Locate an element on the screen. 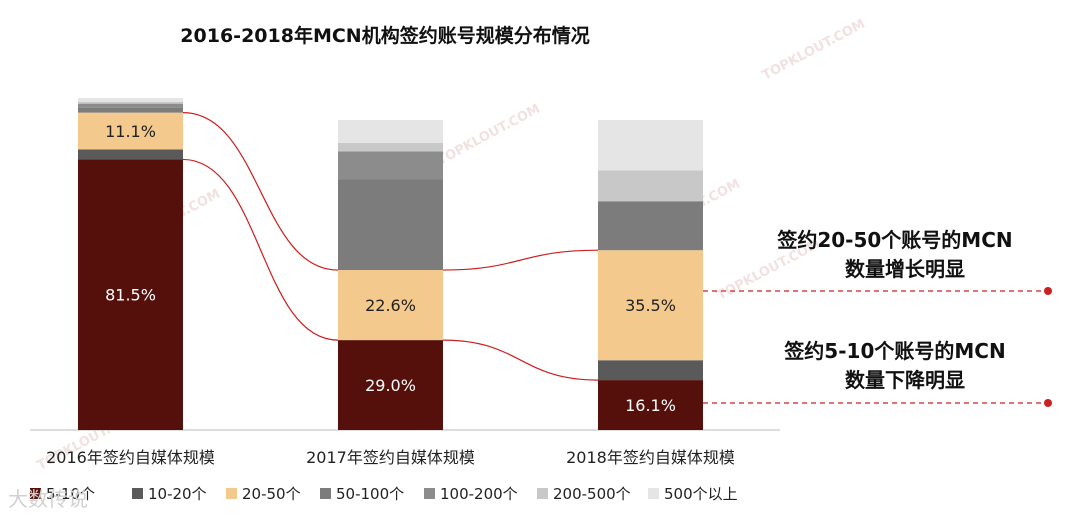 The height and width of the screenshot is (519, 1080). legend-item: 20-50个 is located at coordinates (263, 494).